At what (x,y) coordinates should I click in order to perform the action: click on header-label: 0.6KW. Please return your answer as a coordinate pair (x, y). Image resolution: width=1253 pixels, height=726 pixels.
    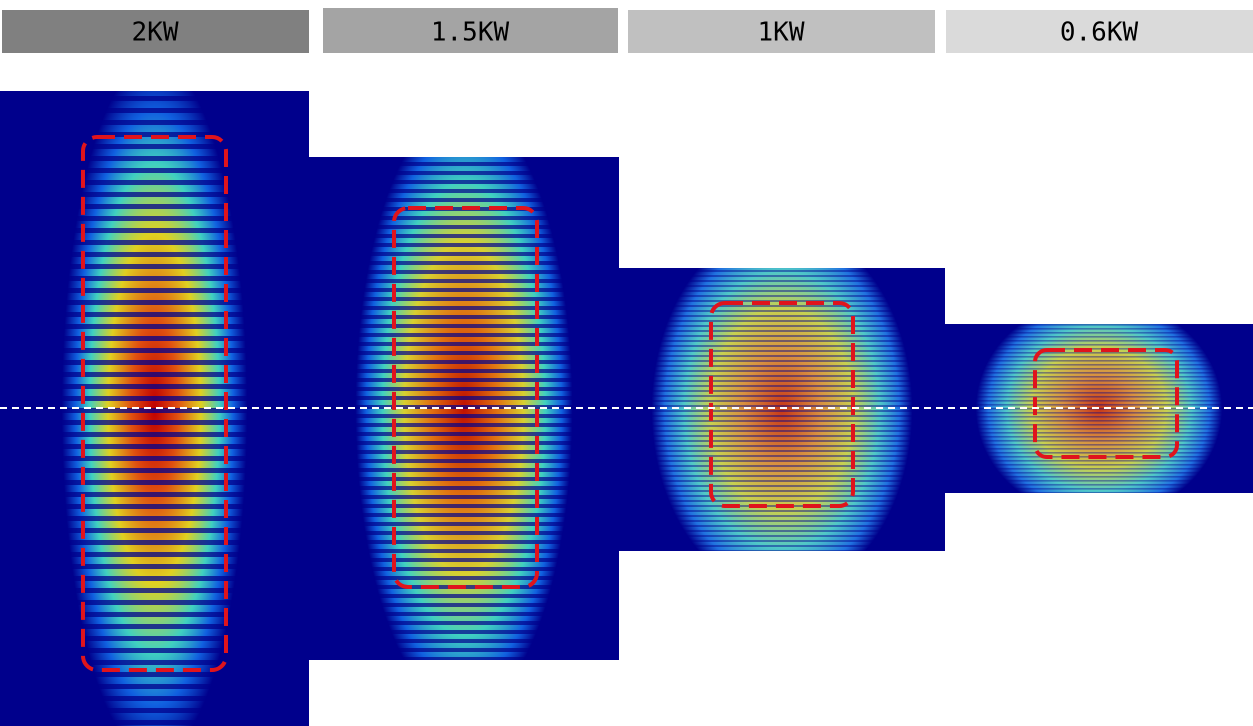
    Looking at the image, I should click on (1099, 33).